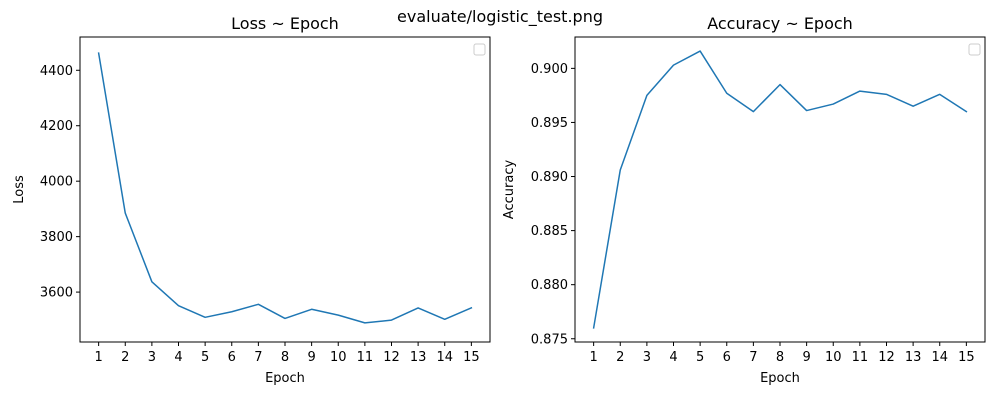 The image size is (1000, 400). I want to click on loss-y-tick-label: 4200, so click(56, 126).